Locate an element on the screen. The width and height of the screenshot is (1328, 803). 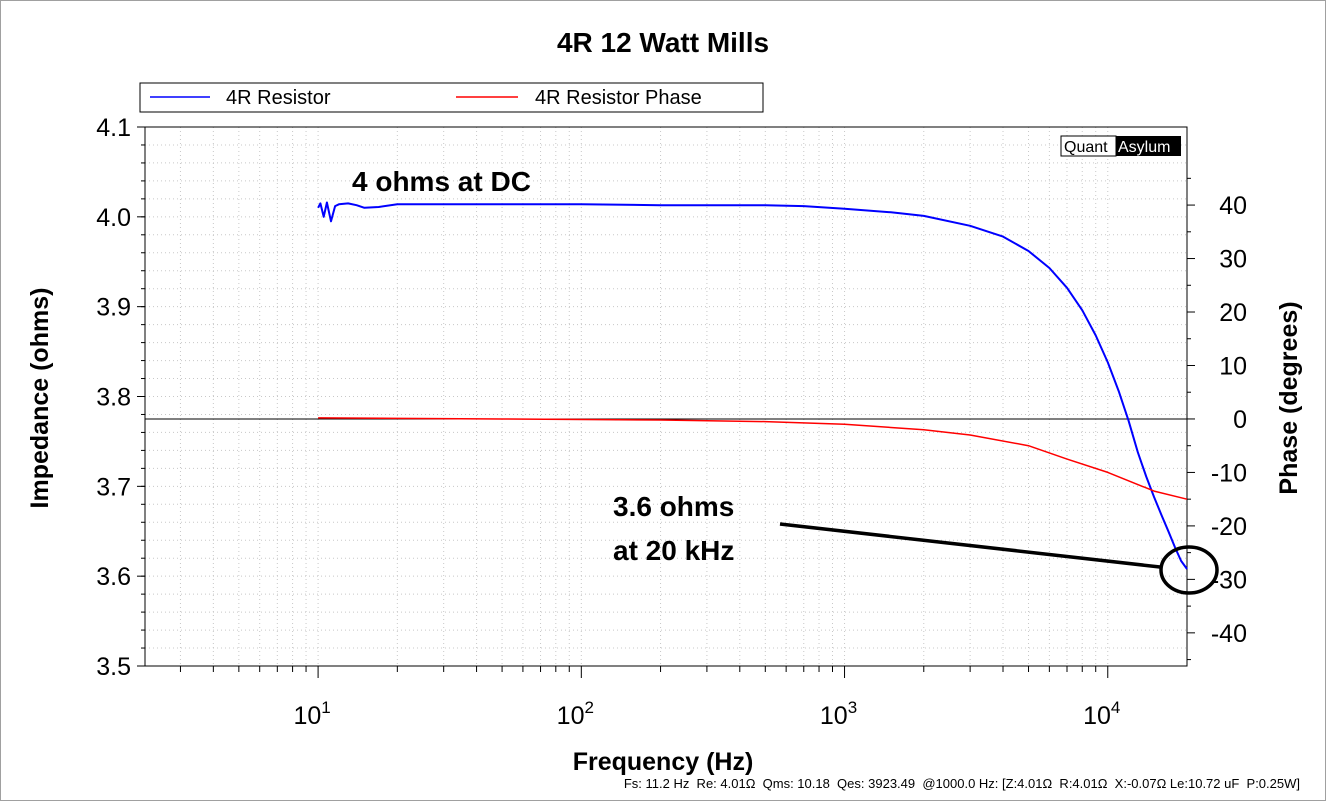
y-tick-label: 3.7 is located at coordinates (113, 487).